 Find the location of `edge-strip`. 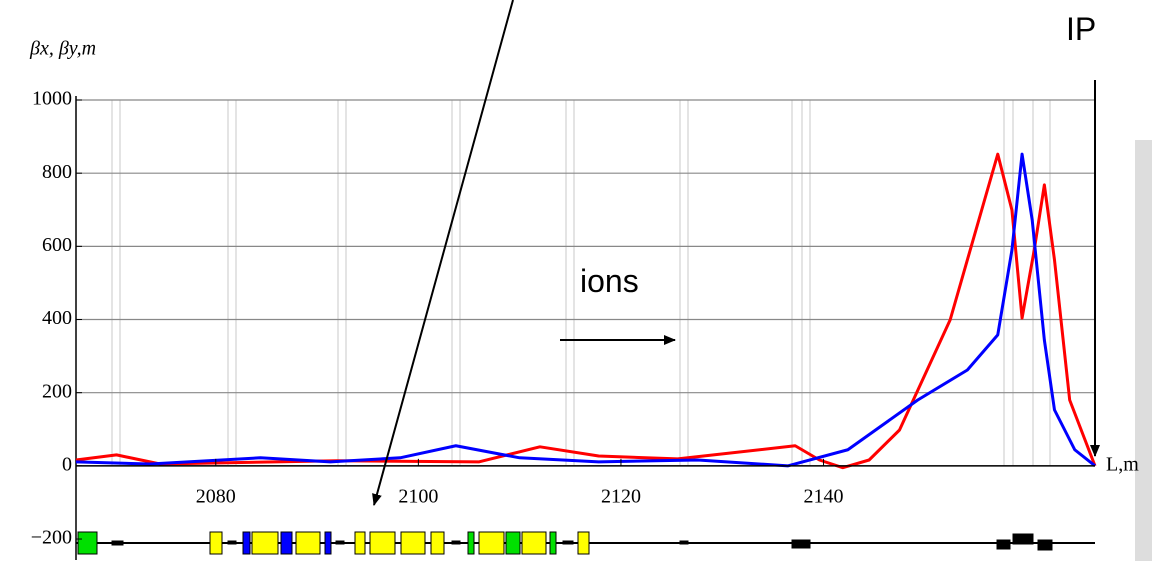

edge-strip is located at coordinates (1143, 350).